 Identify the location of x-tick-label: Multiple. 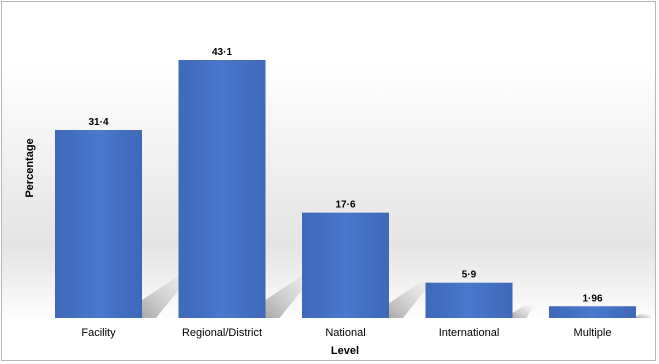
(593, 333).